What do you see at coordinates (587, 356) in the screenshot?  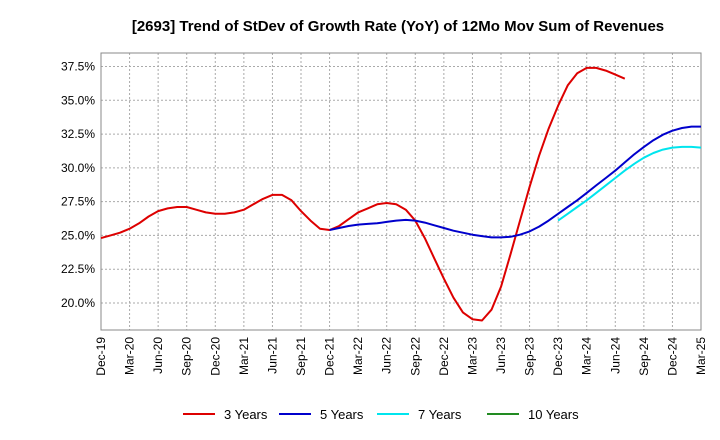 I see `x-tick-label: Mar-24` at bounding box center [587, 356].